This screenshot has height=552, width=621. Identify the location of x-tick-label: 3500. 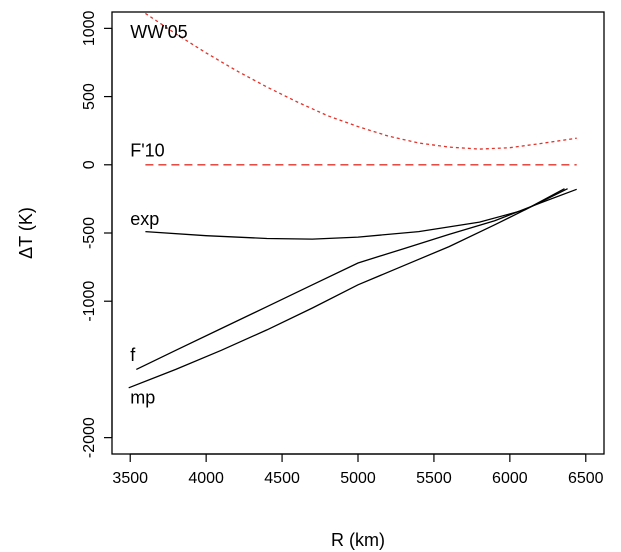
(130, 478).